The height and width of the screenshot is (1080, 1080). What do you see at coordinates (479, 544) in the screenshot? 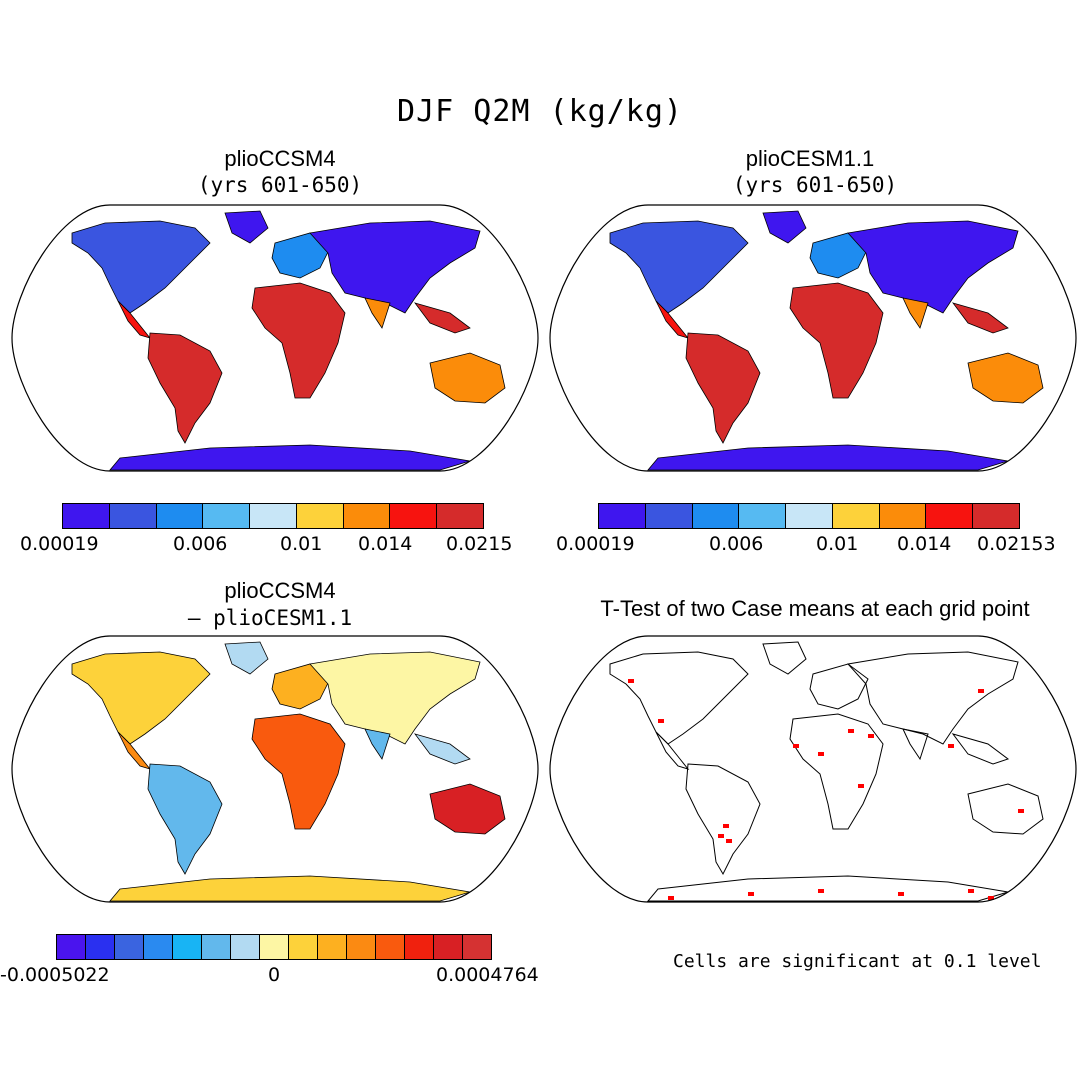
I see `panel-1-tick-4: 0.0215` at bounding box center [479, 544].